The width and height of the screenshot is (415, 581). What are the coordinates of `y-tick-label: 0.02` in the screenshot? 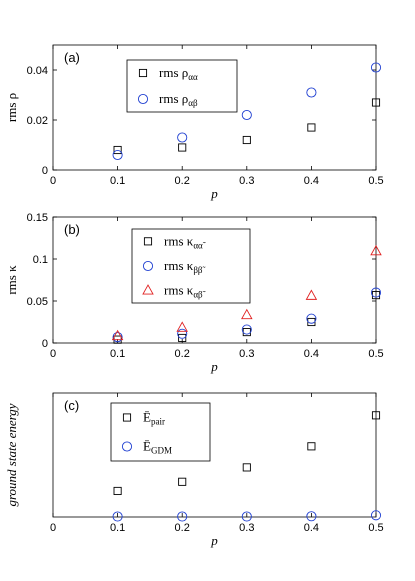 It's located at (37, 121).